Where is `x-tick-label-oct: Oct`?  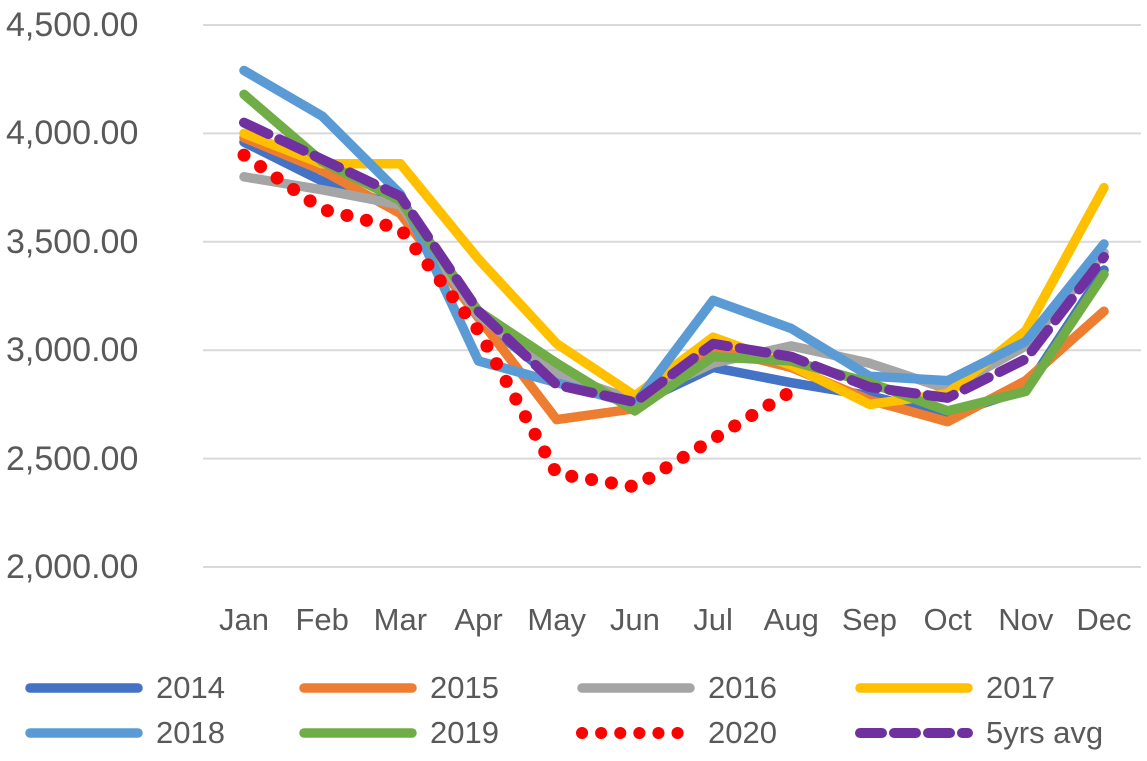 x-tick-label-oct: Oct is located at coordinates (947, 619).